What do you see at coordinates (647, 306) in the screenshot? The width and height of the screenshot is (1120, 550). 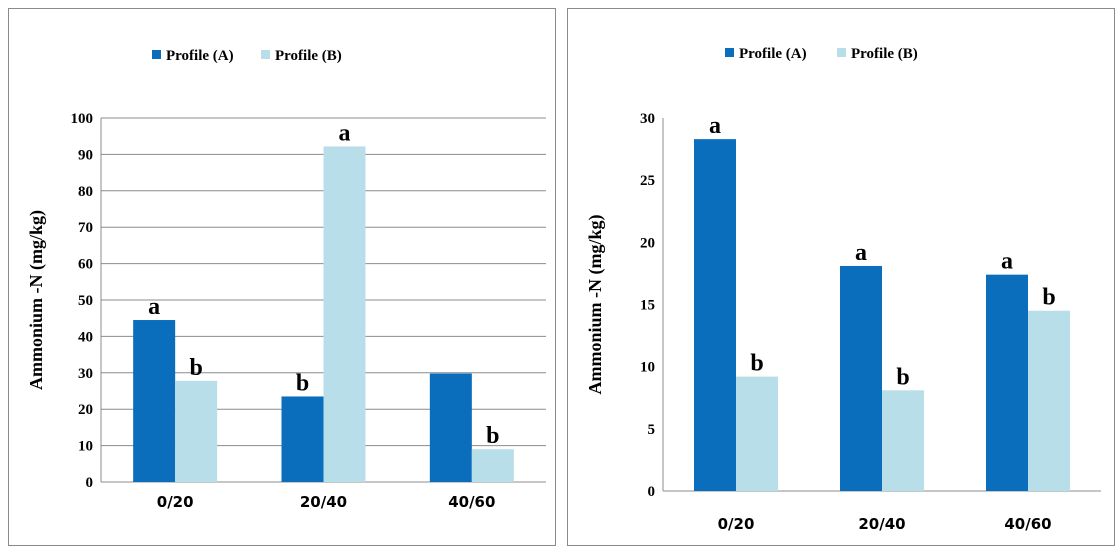 I see `y-tick-label: 15` at bounding box center [647, 306].